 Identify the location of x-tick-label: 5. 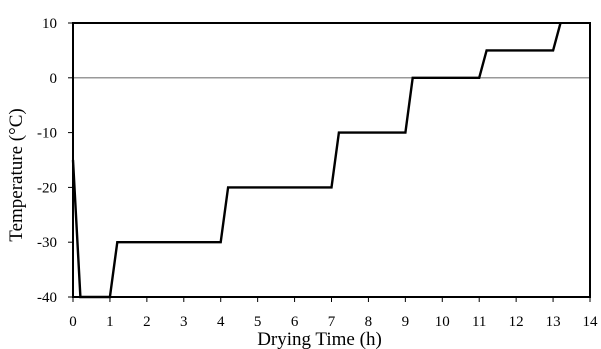
(258, 322).